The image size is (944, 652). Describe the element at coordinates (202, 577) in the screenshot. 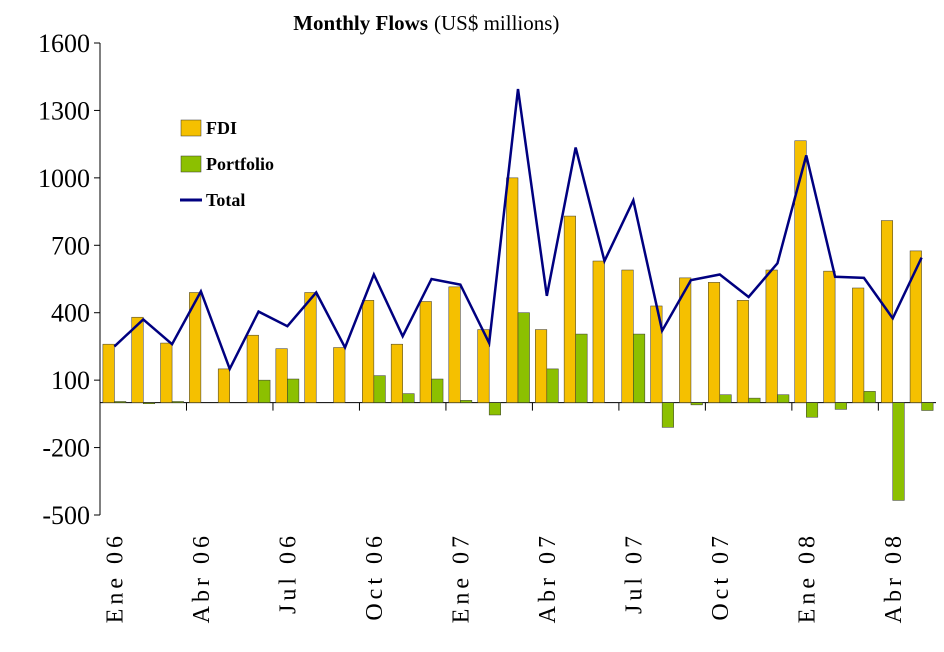

I see `x-tick-label: Abr 06` at that location.